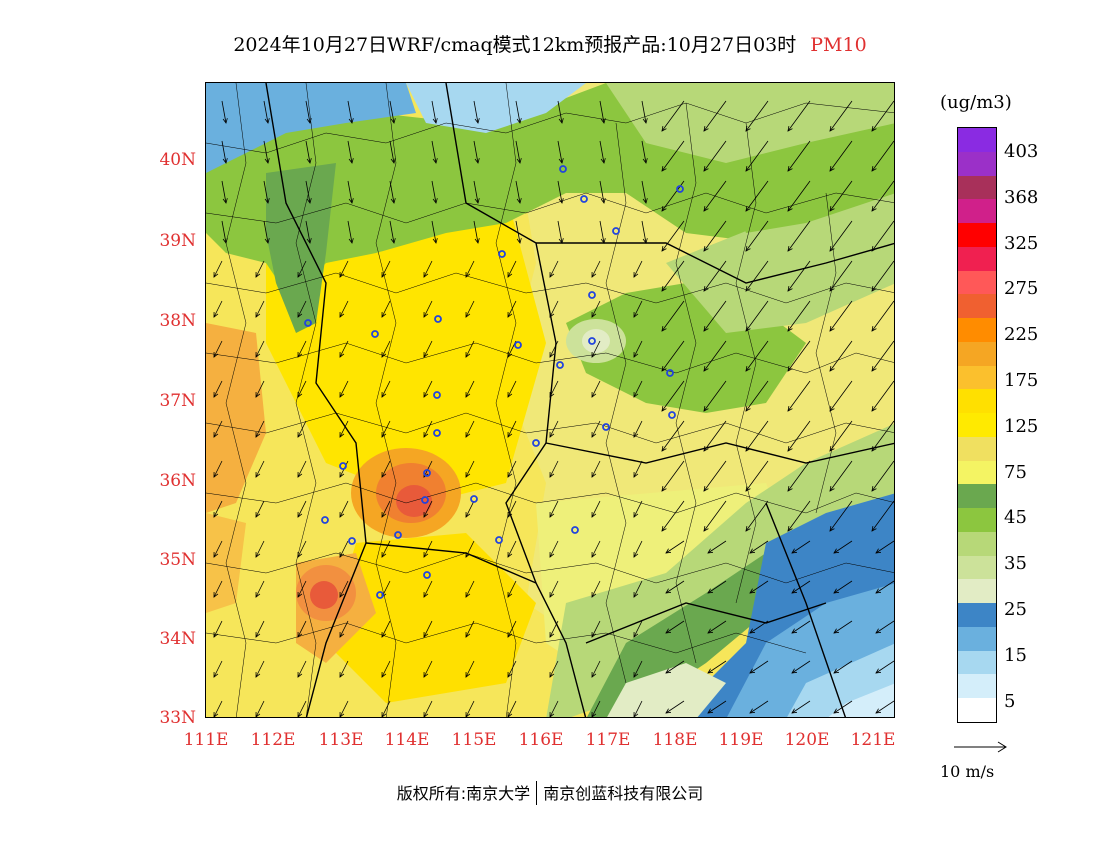  I want to click on x-tick-121e: 121E, so click(873, 740).